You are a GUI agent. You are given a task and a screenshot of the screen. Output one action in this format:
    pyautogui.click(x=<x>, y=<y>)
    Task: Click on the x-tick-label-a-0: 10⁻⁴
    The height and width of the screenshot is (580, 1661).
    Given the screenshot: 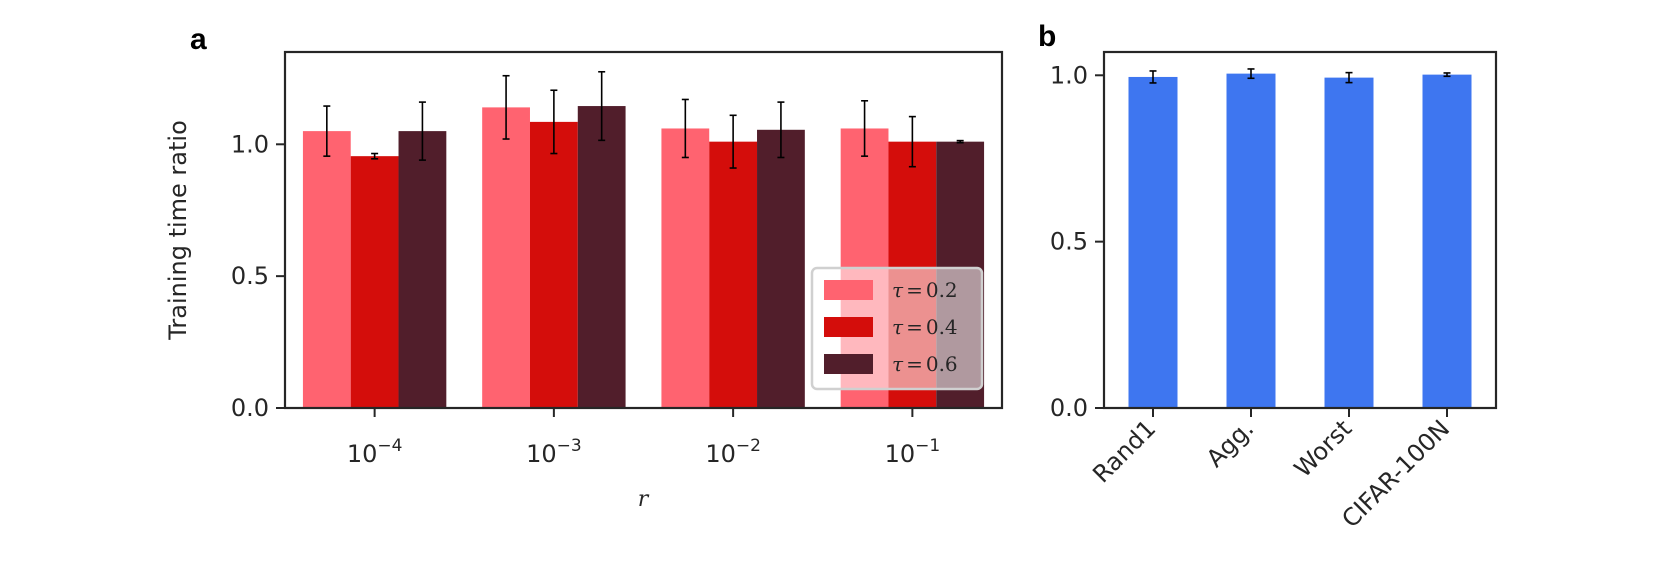 What is the action you would take?
    pyautogui.click(x=375, y=452)
    